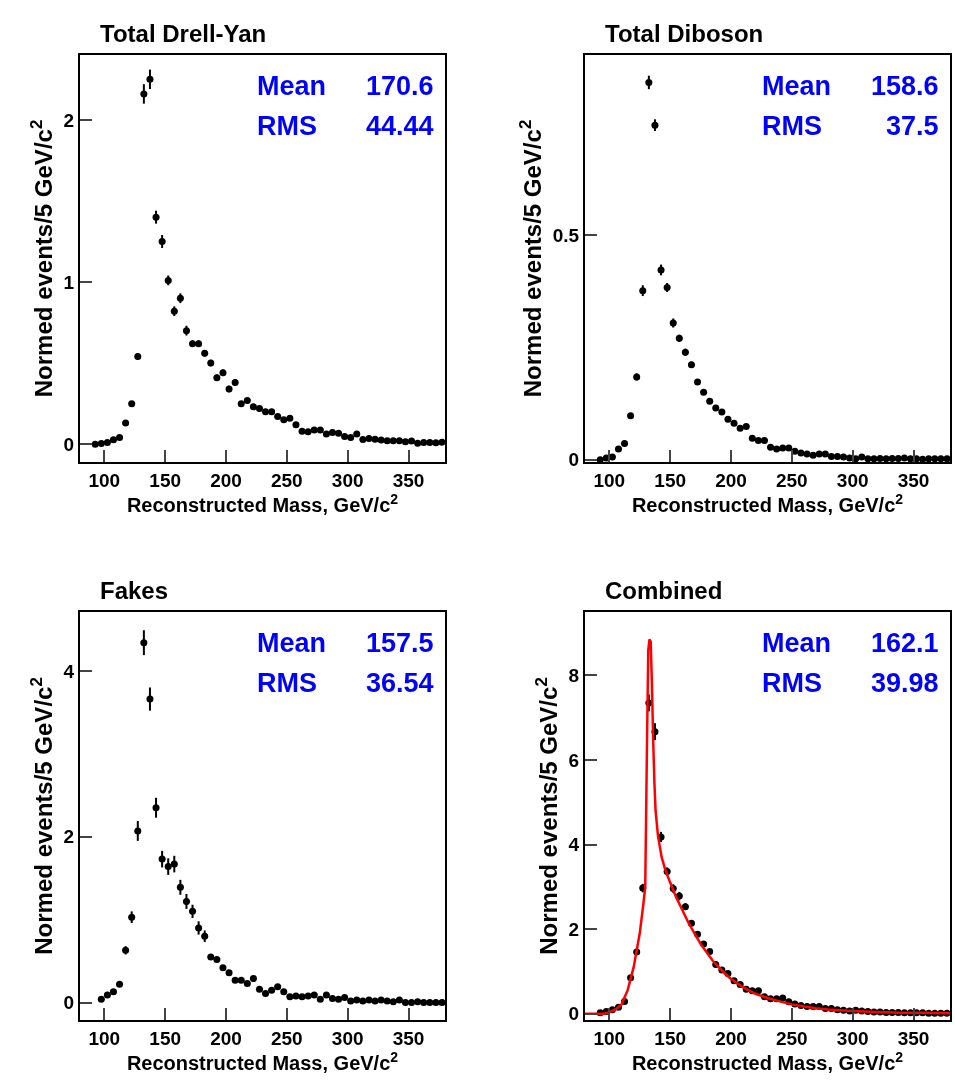 The height and width of the screenshot is (1090, 955). I want to click on y-tick-label: 6, so click(574, 760).